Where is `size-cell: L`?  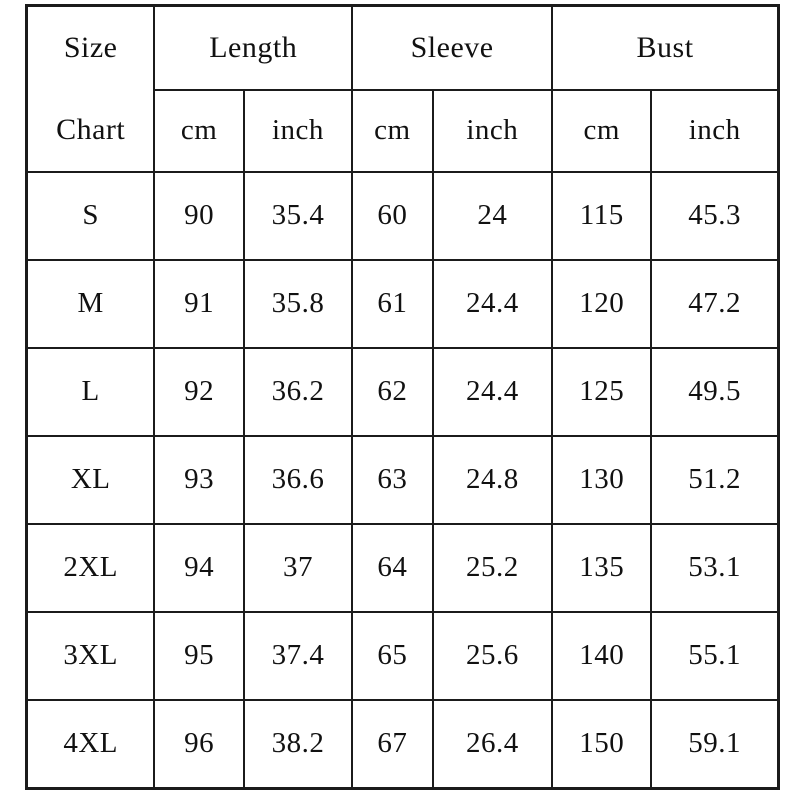
size-cell: L is located at coordinates (90, 391).